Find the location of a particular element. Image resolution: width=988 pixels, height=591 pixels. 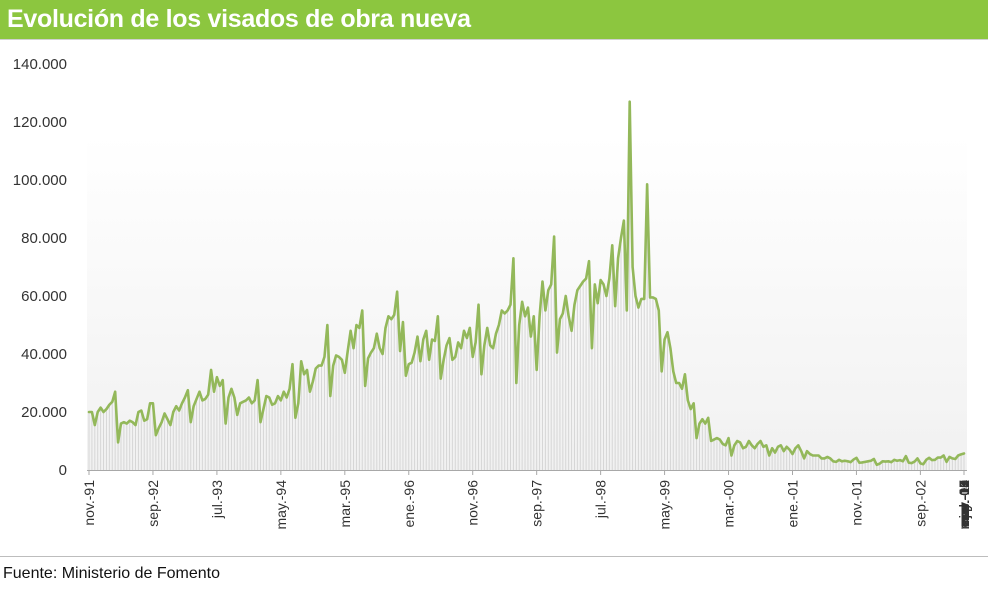

x-tick-label: nov.-91 is located at coordinates (89, 503).